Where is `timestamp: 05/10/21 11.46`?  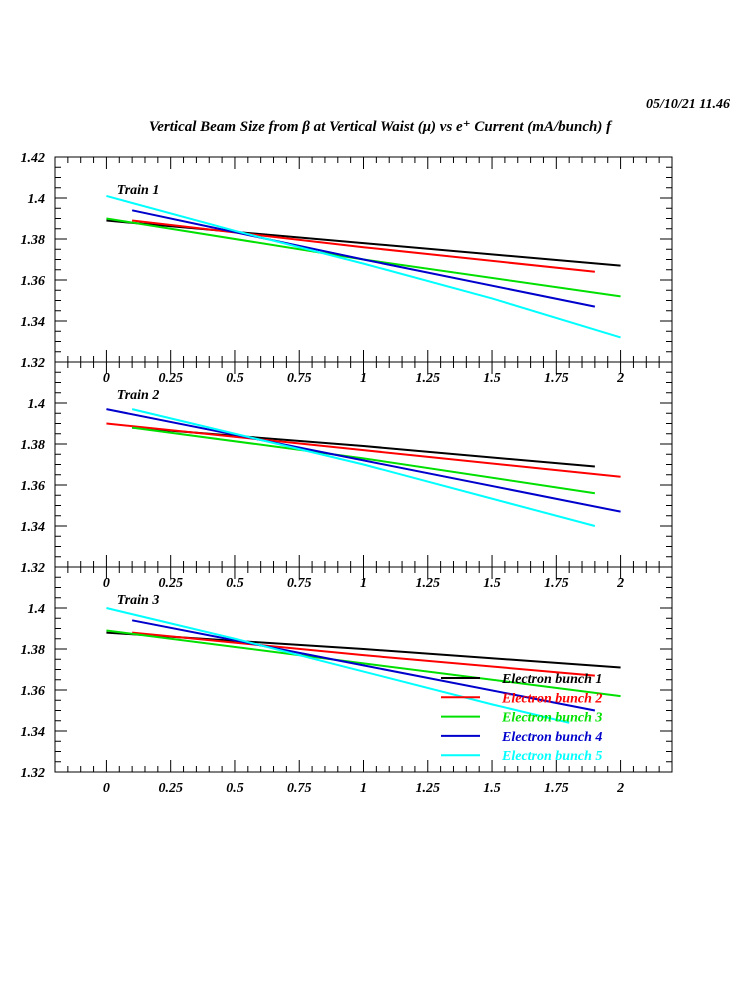
timestamp: 05/10/21 11.46 is located at coordinates (688, 104).